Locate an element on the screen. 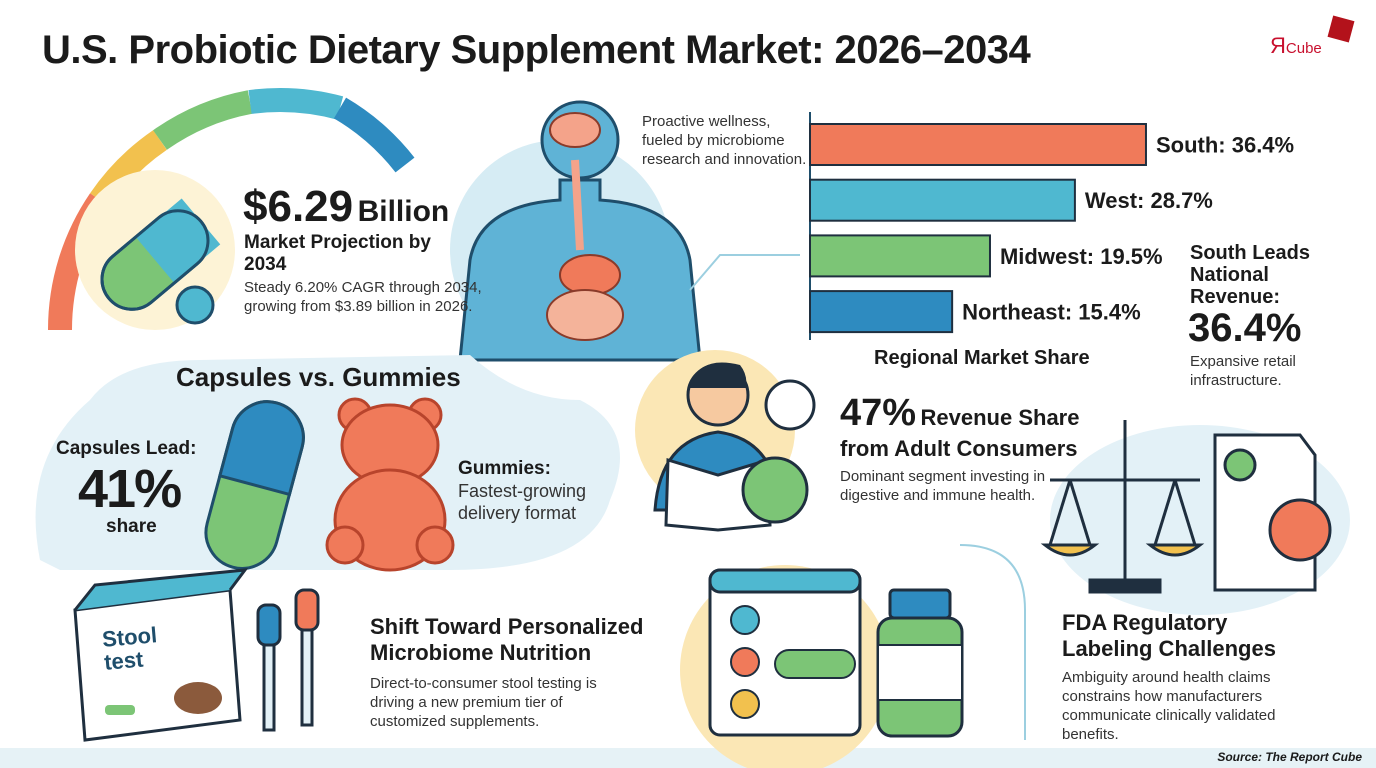  question-circle is located at coordinates (1300, 530).